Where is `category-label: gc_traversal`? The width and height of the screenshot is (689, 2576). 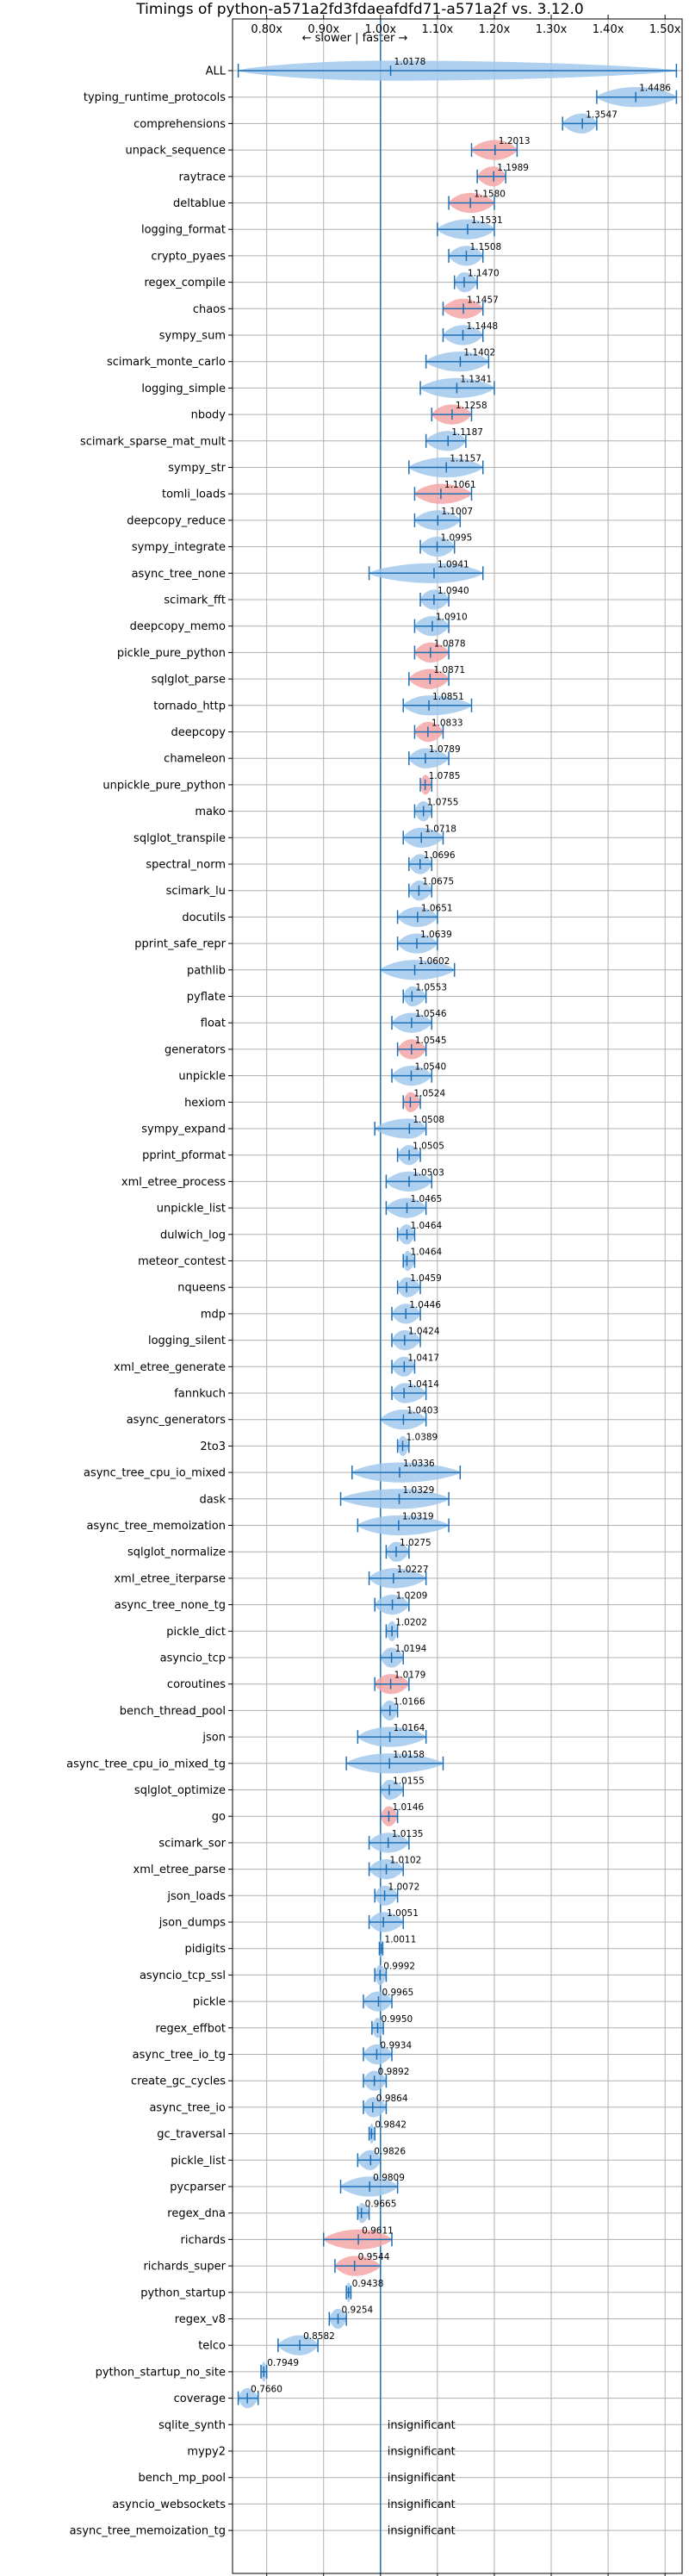
category-label: gc_traversal is located at coordinates (191, 2135).